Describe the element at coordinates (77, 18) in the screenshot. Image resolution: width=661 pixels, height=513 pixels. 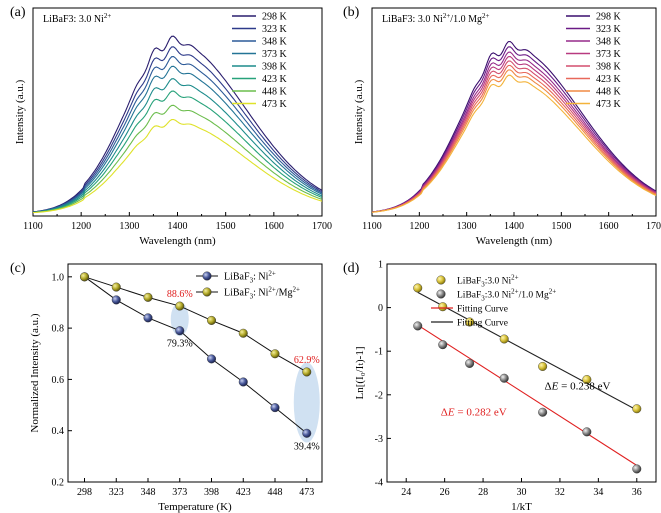
I see `panel-title: LiBaF3: 3.0 Ni2+` at that location.